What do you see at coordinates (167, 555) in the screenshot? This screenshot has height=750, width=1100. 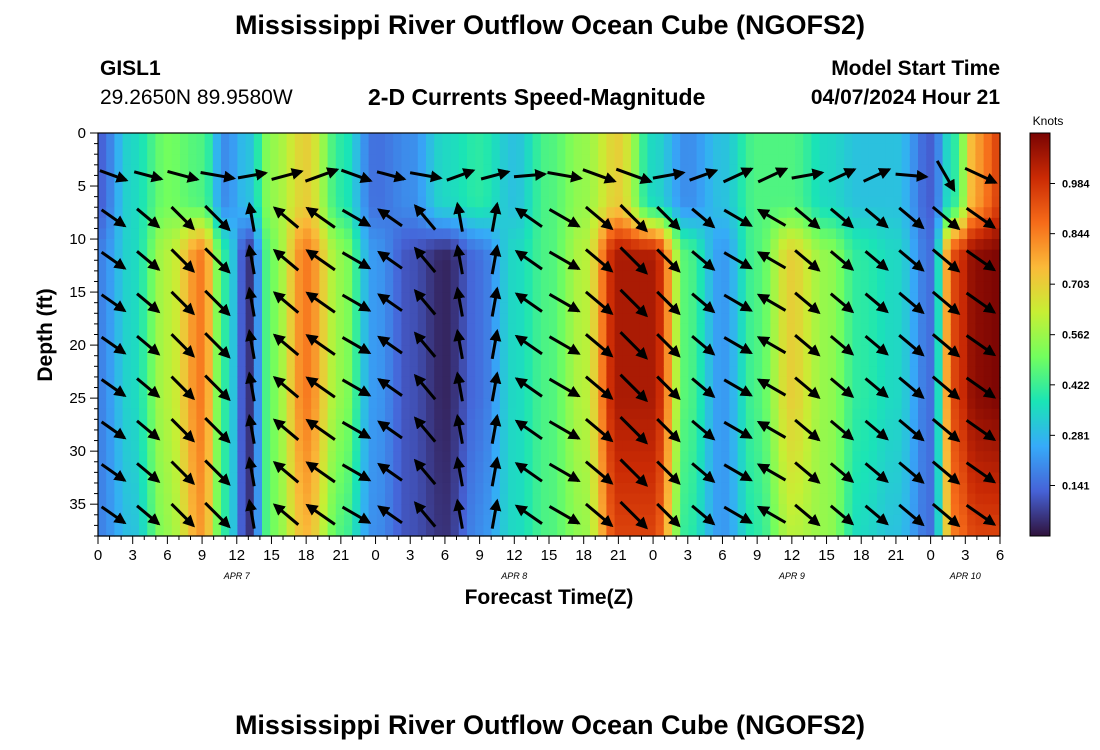 I see `x-tick-label: 6` at bounding box center [167, 555].